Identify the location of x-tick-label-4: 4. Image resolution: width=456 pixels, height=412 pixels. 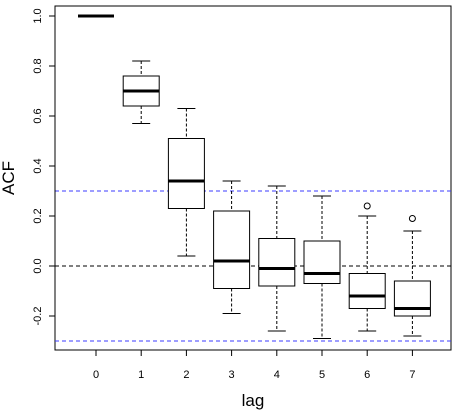
(277, 375).